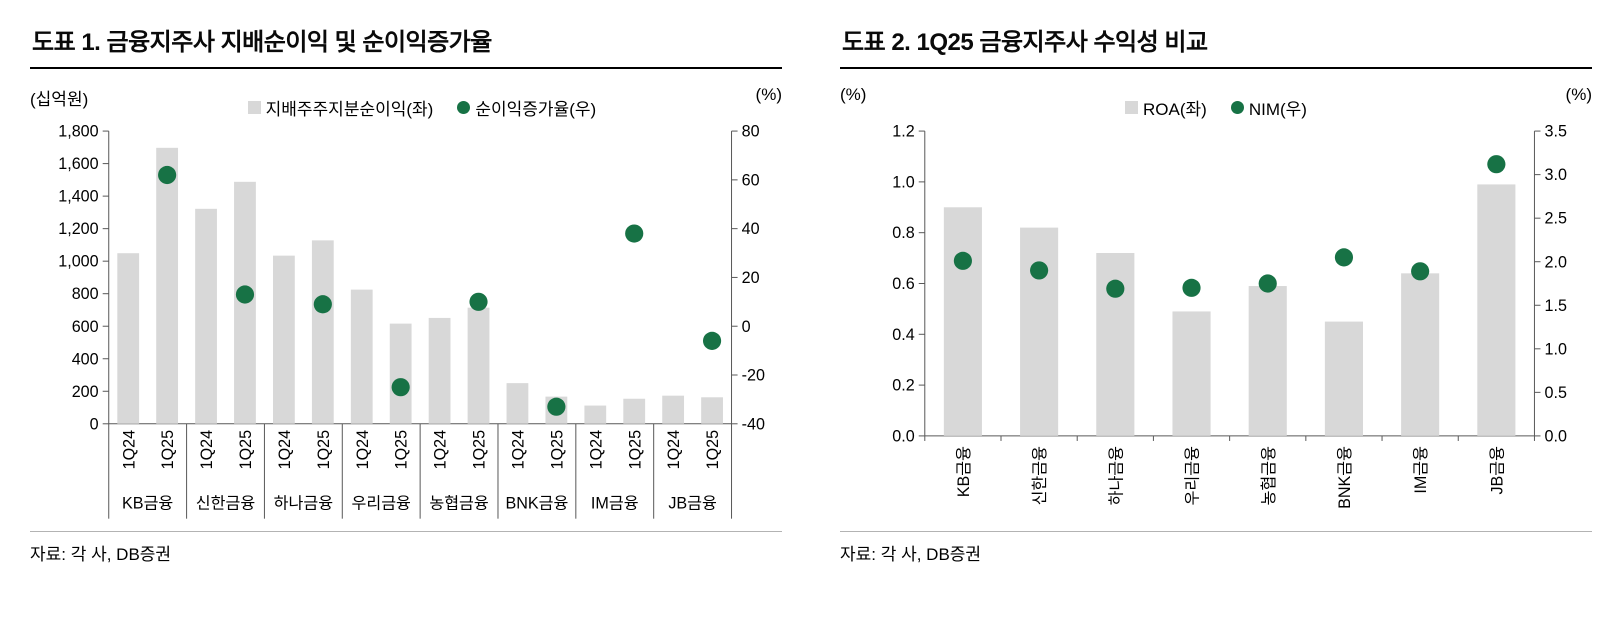 The height and width of the screenshot is (628, 1622). What do you see at coordinates (78, 132) in the screenshot?
I see `left-axis-tick-label: 1,800` at bounding box center [78, 132].